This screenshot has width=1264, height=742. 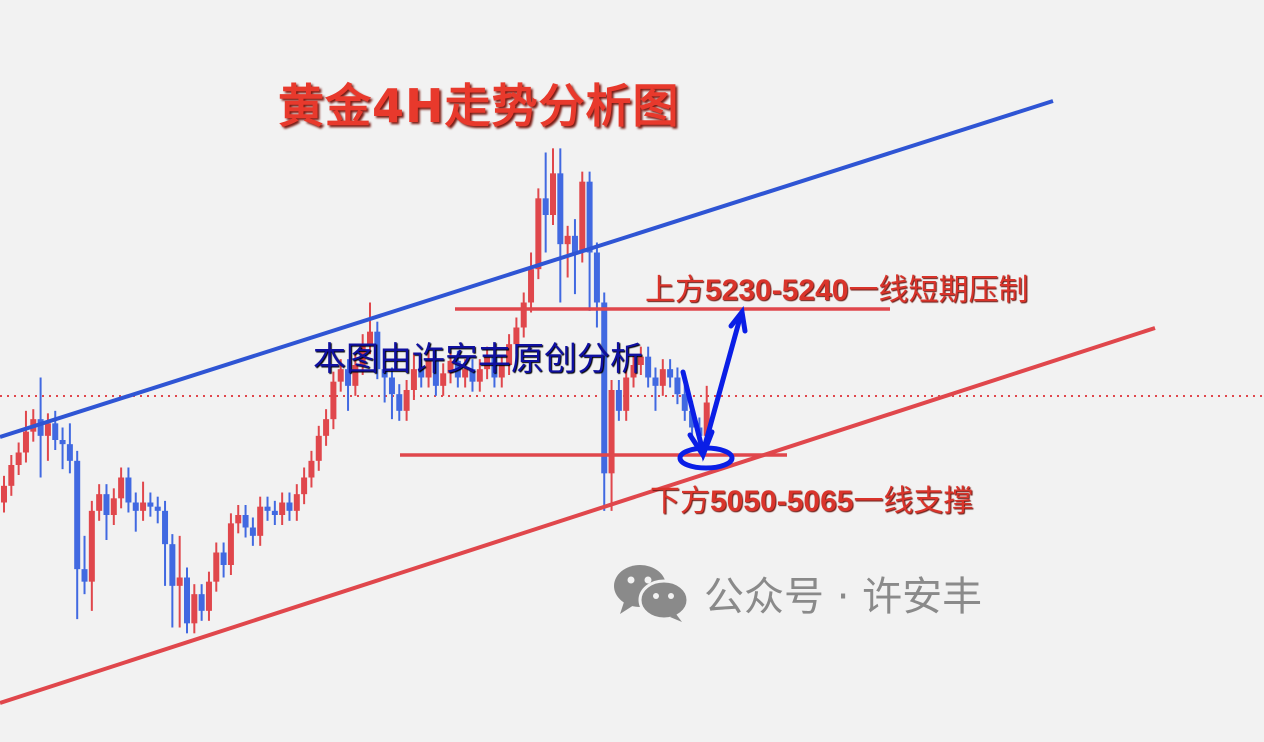 I want to click on watermark: 公众号 · 许安丰, so click(x=797, y=593).